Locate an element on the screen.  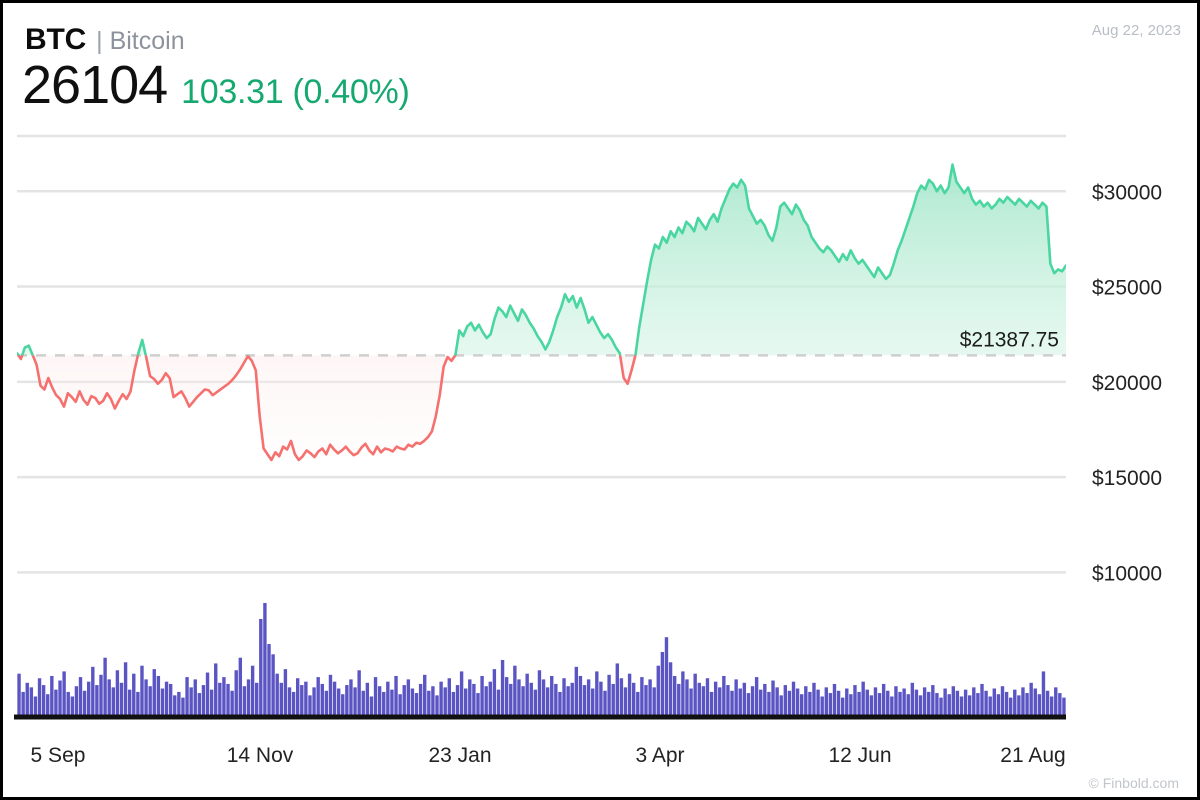
asset-name: Bitcoin is located at coordinates (147, 41).